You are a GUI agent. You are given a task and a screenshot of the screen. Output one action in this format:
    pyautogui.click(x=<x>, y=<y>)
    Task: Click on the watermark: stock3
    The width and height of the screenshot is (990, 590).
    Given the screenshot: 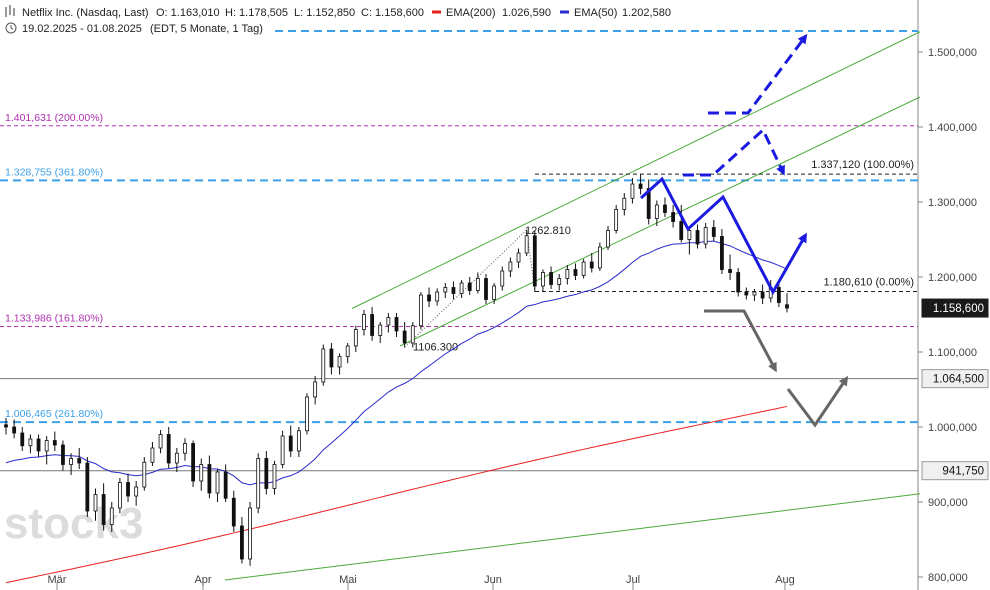 What is the action you would take?
    pyautogui.click(x=73, y=523)
    